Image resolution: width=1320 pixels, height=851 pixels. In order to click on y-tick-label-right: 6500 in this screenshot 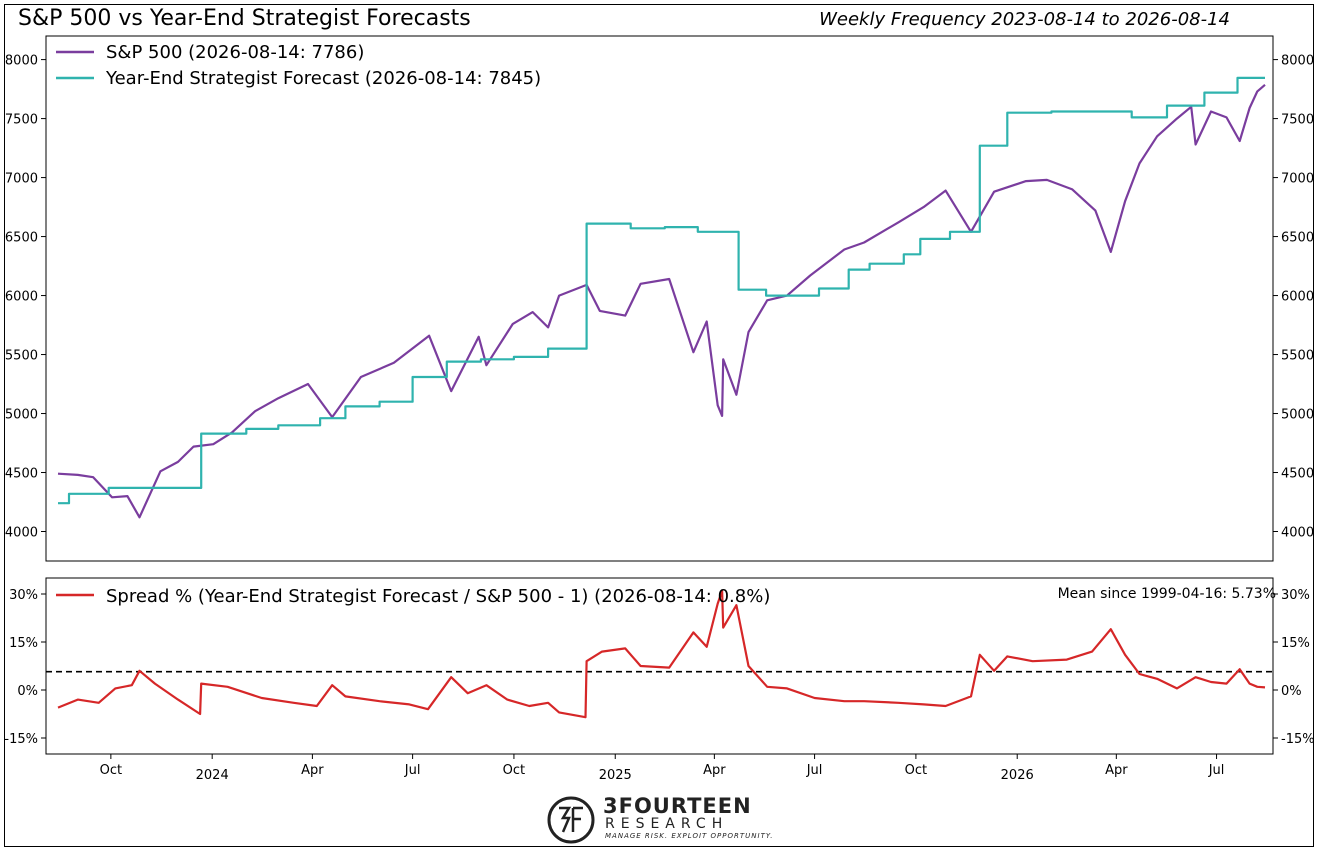, I will do `click(1297, 238)`.